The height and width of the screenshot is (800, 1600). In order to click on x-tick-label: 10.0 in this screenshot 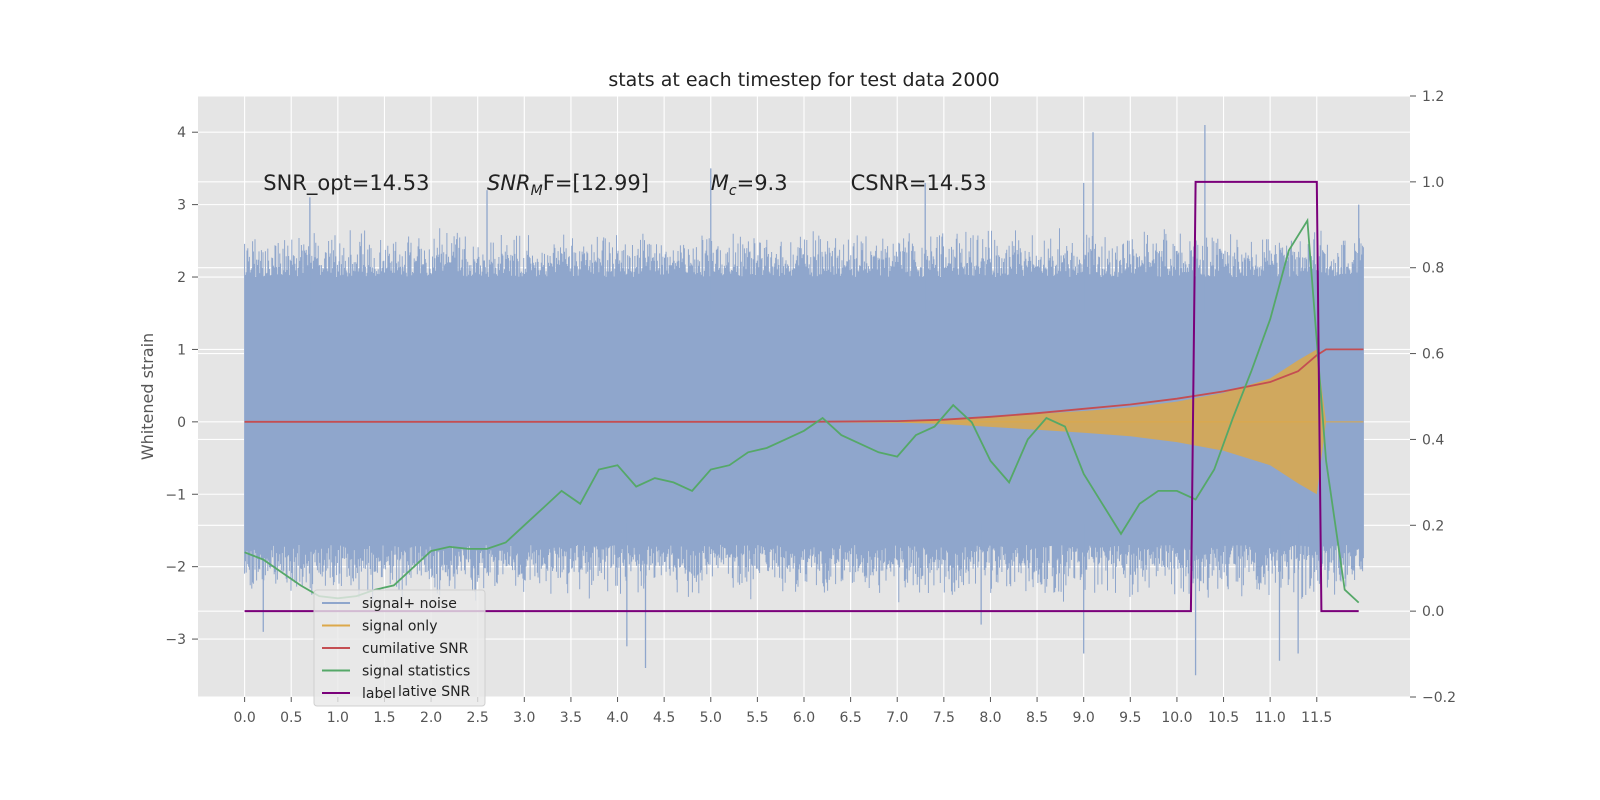, I will do `click(1176, 718)`.